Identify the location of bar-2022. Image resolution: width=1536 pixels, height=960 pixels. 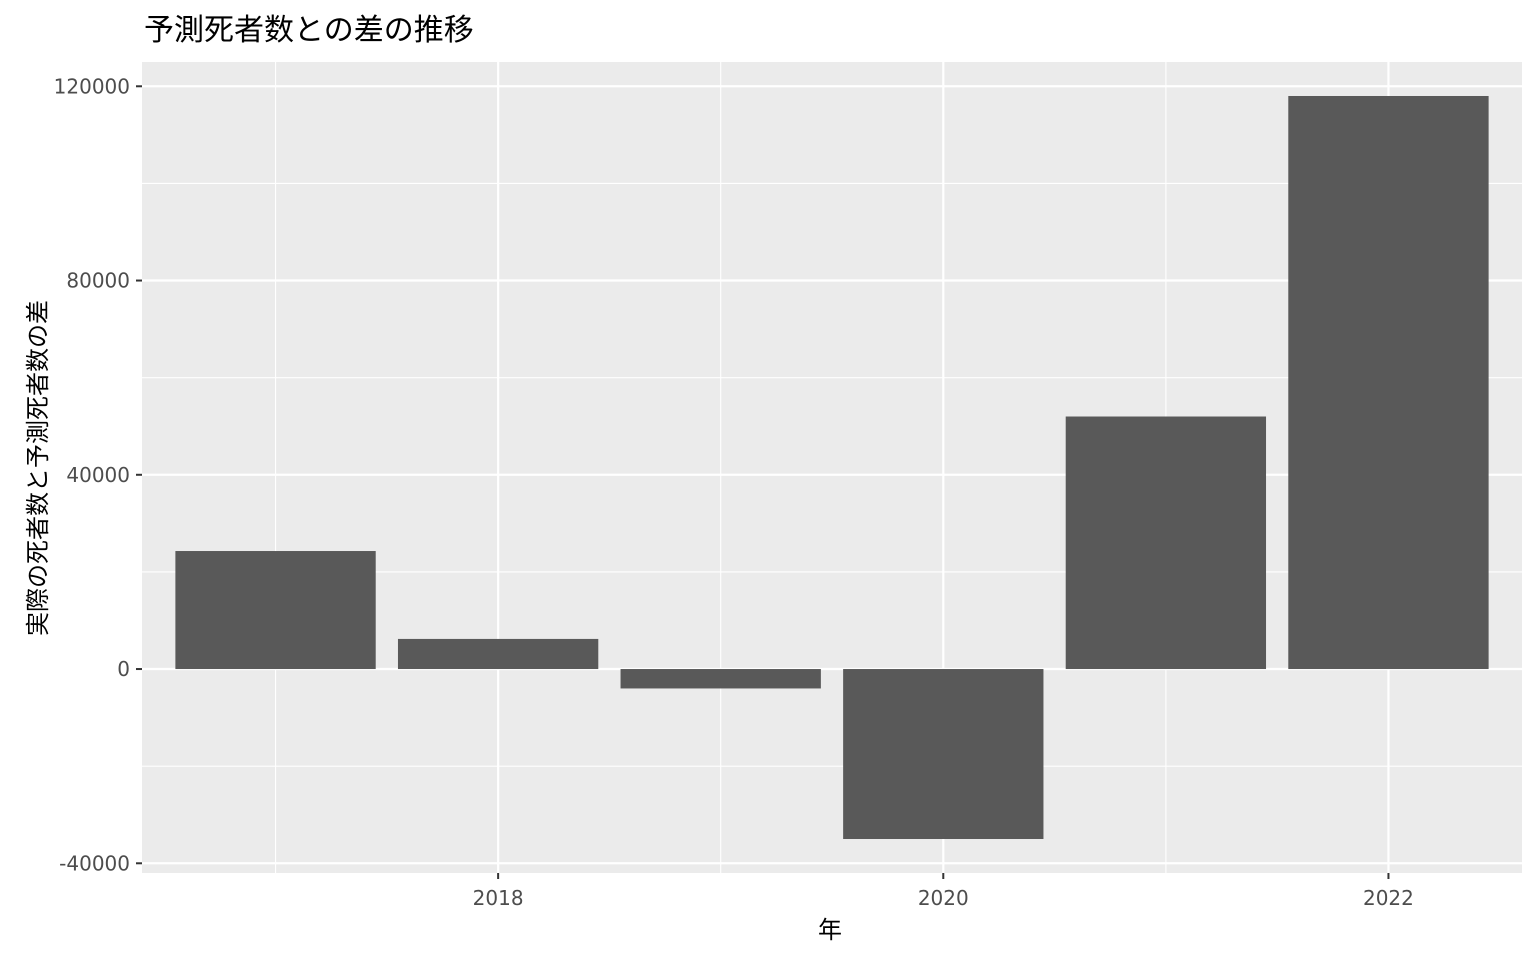
(1388, 382).